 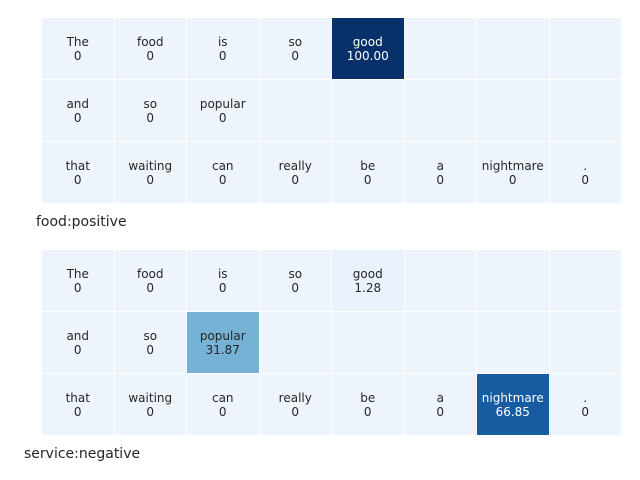 What do you see at coordinates (368, 287) in the screenshot?
I see `cell-value: 1.28` at bounding box center [368, 287].